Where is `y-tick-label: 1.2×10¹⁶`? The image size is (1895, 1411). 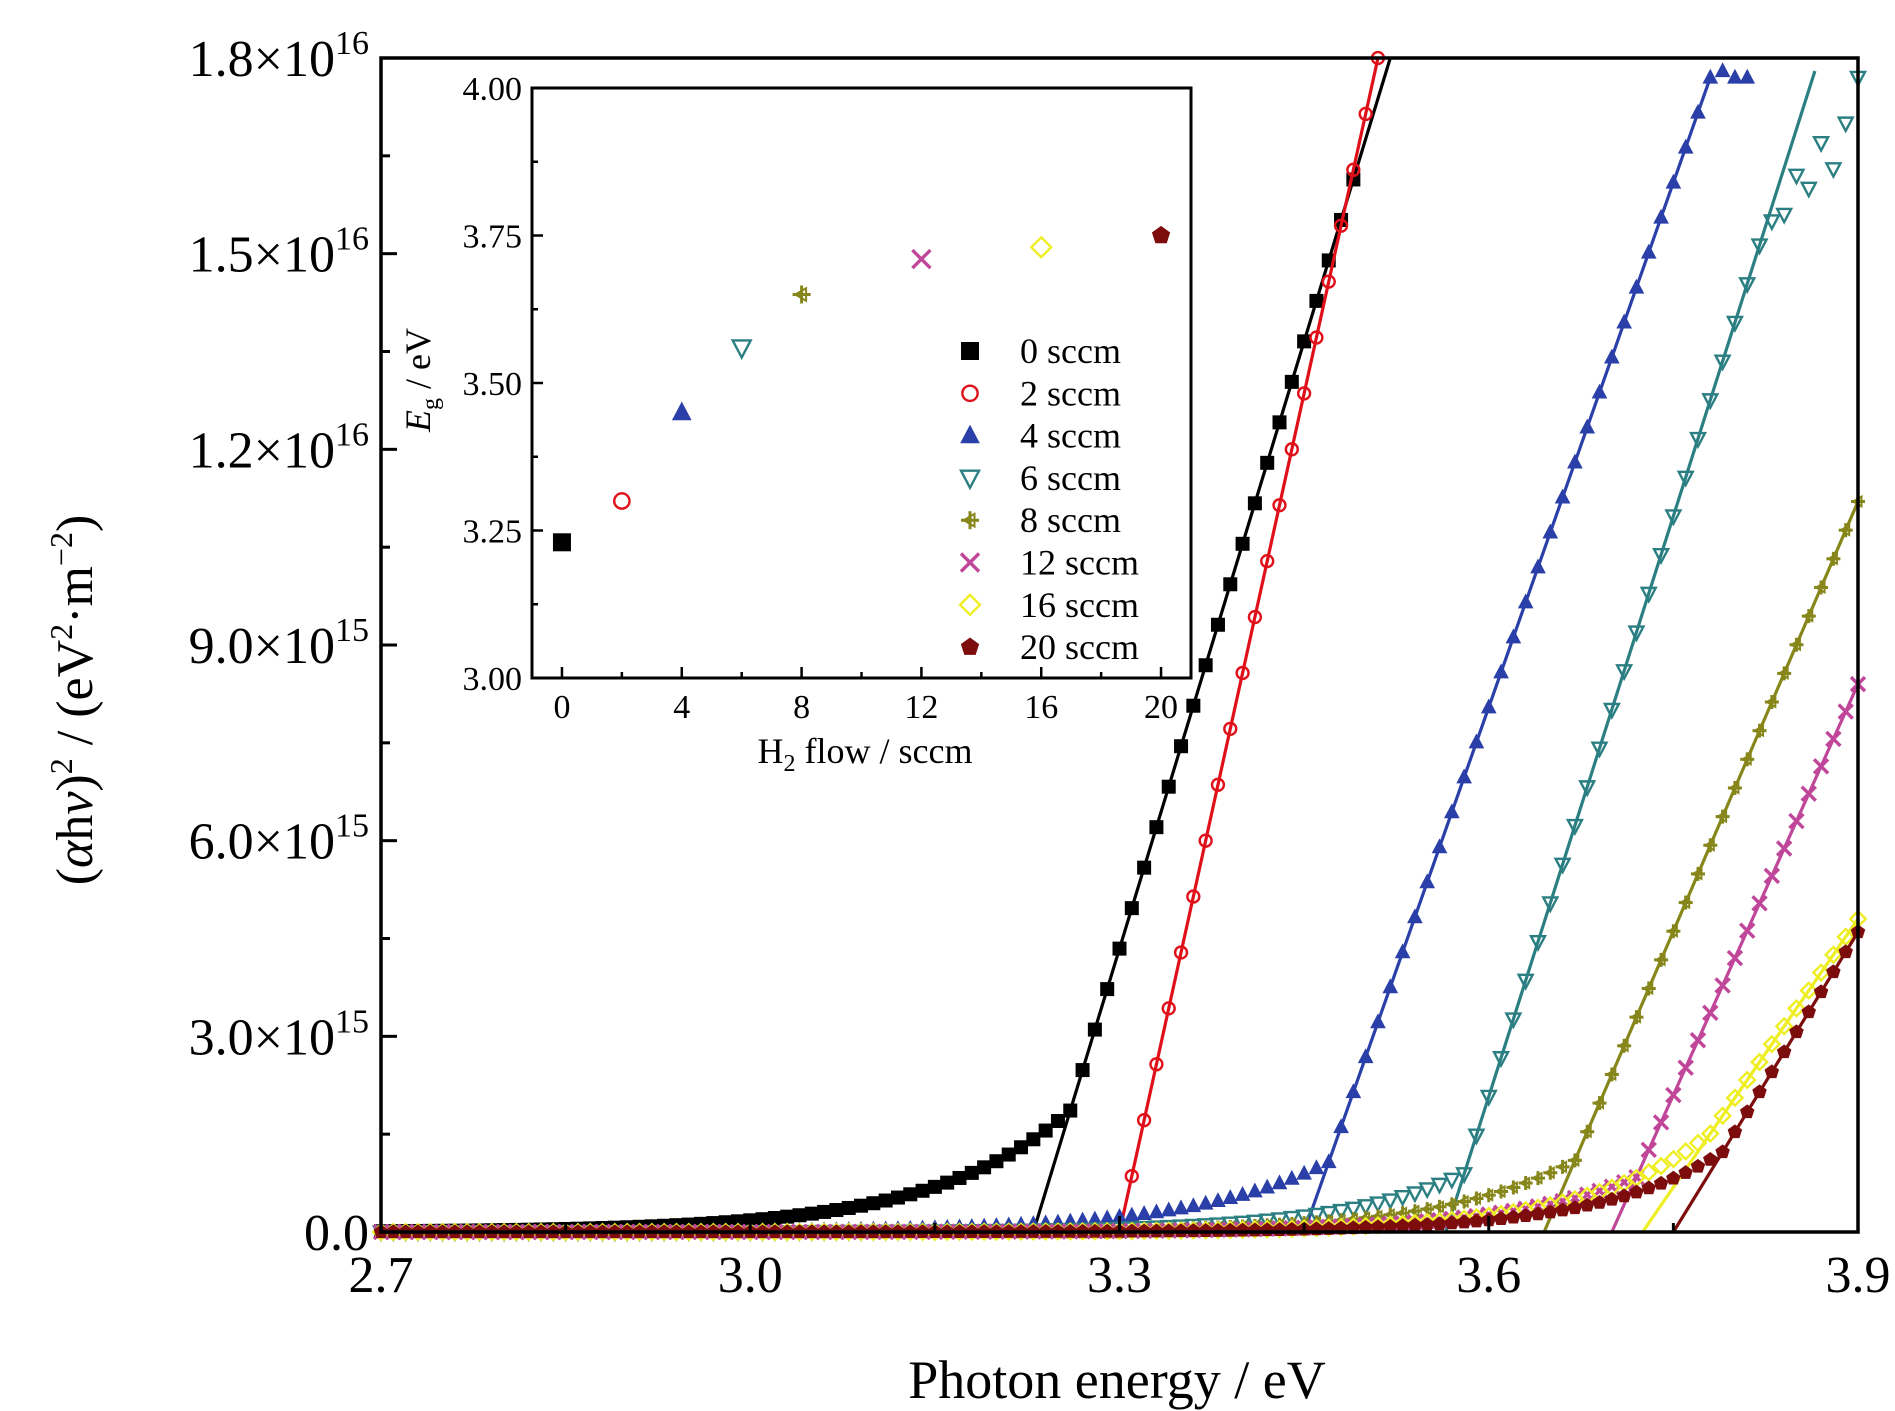
y-tick-label: 1.2×10¹⁶ is located at coordinates (279, 447).